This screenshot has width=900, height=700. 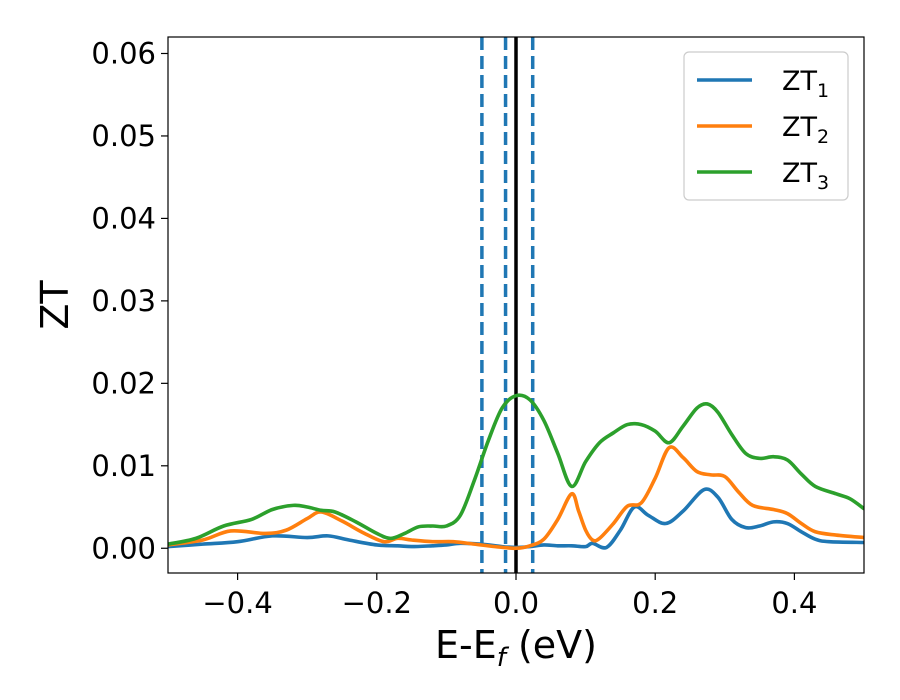 I want to click on y-tick-label: 0.03, so click(x=123, y=301).